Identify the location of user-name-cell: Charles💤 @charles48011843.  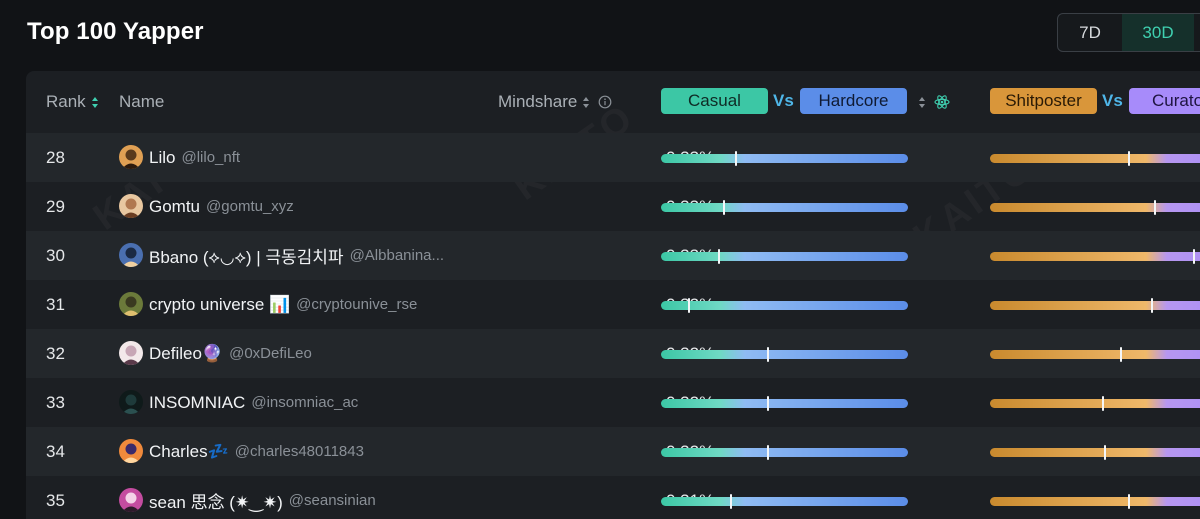
(256, 451).